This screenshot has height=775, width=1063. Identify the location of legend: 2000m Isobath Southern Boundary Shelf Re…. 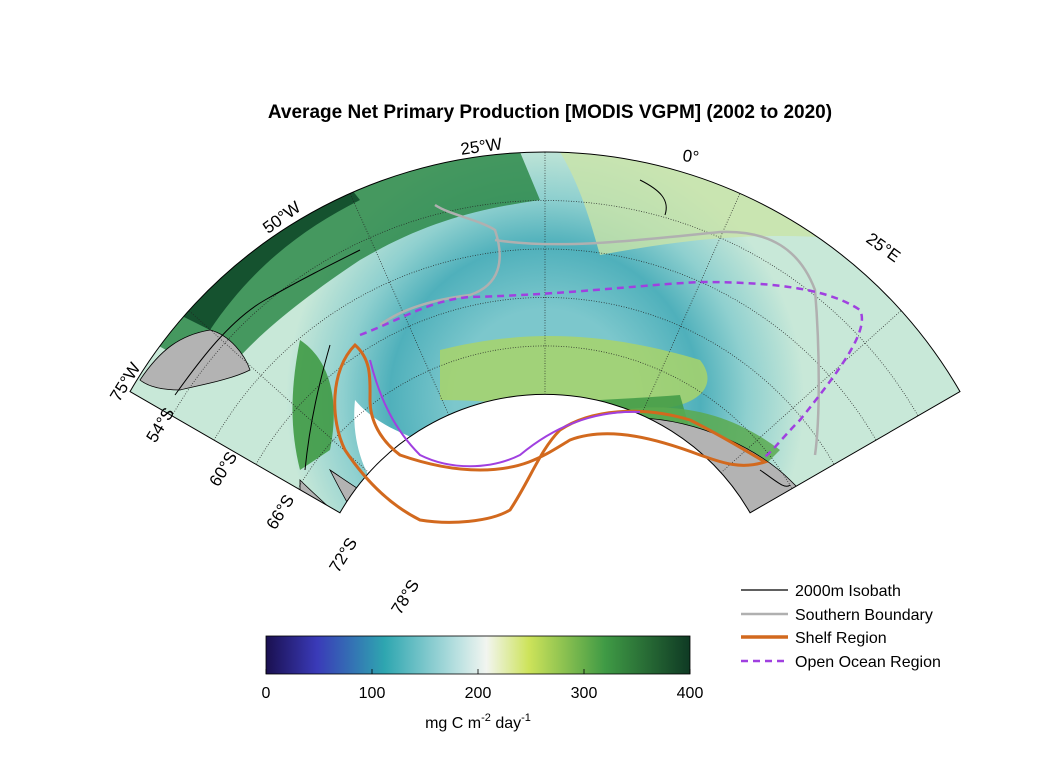
(841, 627).